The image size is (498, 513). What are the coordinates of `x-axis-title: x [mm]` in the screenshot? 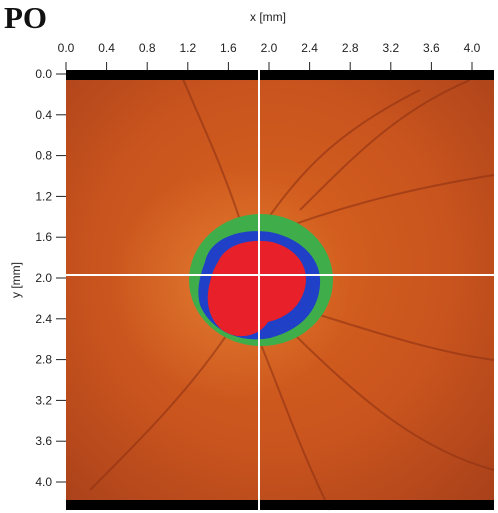 It's located at (268, 17).